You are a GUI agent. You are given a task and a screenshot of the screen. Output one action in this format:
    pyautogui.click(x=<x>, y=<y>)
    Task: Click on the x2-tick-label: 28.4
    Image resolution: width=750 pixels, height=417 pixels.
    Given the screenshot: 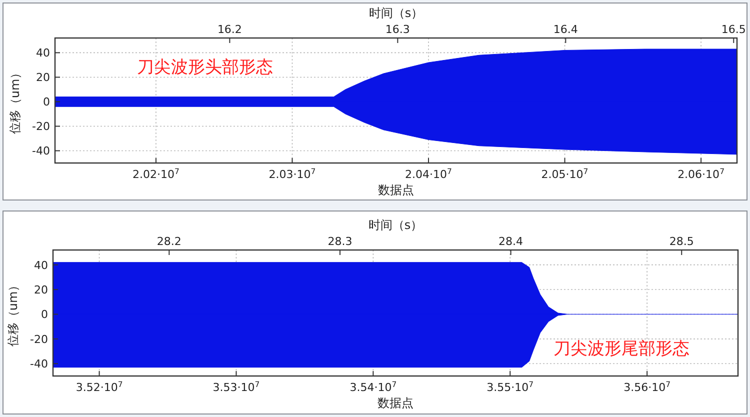 What is the action you would take?
    pyautogui.click(x=511, y=241)
    